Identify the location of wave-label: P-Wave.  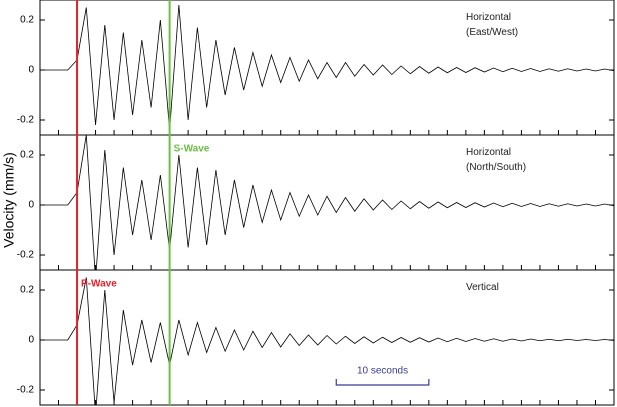
(99, 284).